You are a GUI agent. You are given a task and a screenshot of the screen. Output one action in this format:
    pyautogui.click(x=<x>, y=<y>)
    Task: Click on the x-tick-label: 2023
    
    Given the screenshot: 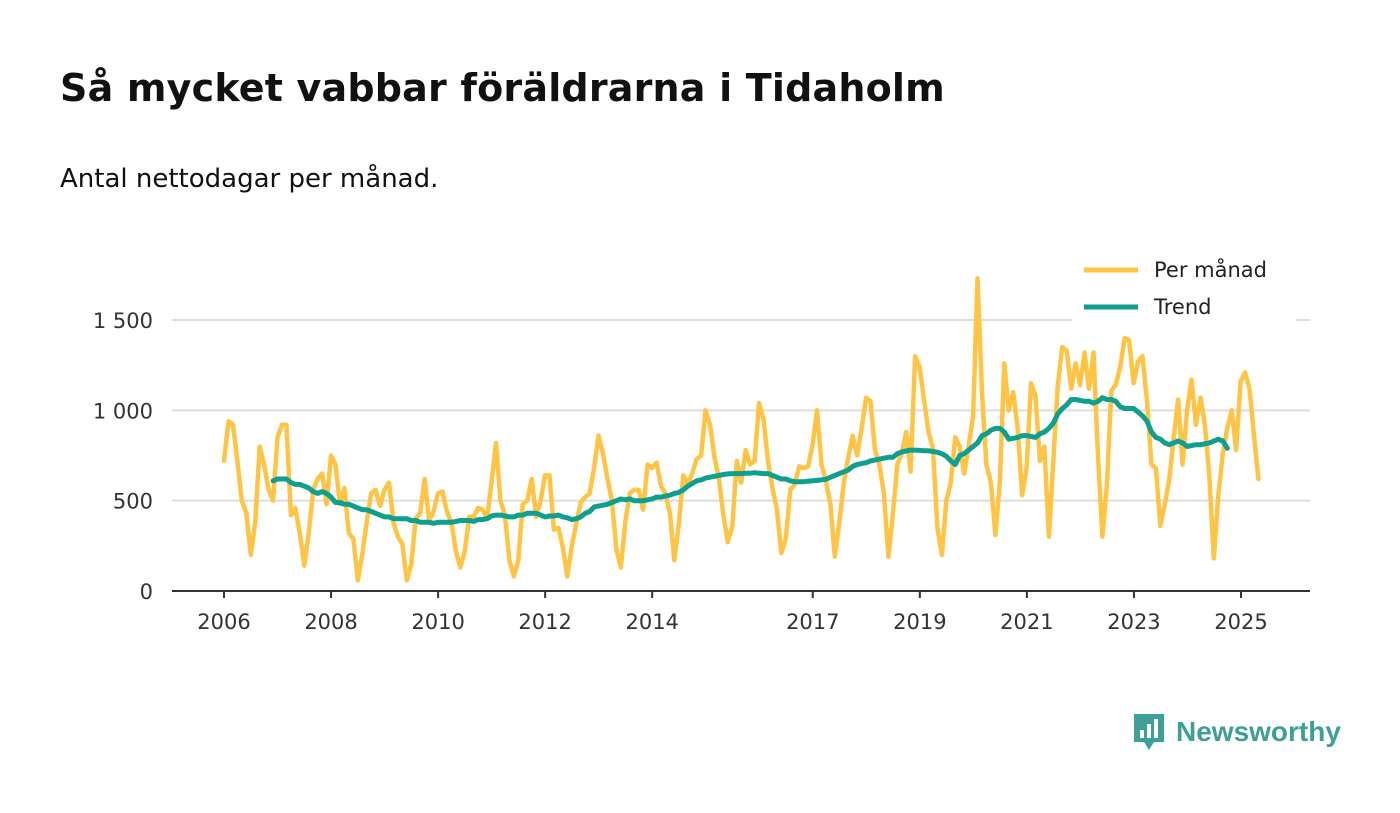 What is the action you would take?
    pyautogui.click(x=1133, y=622)
    